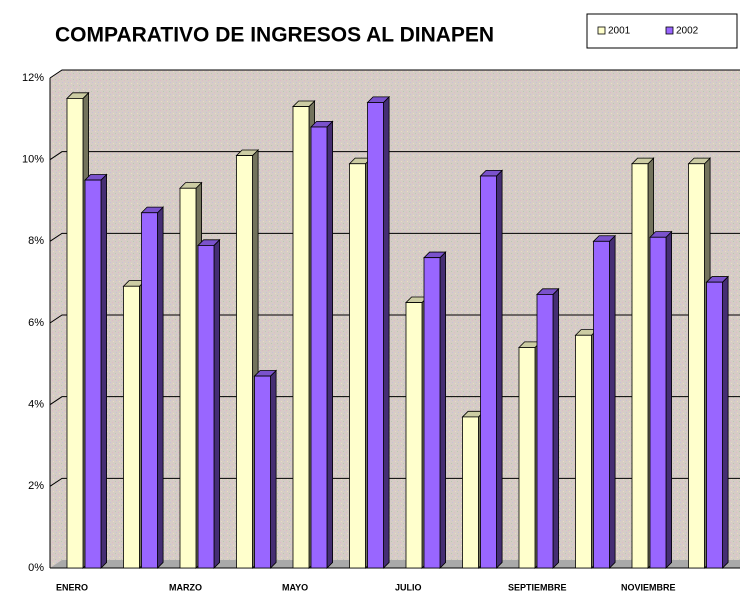 The height and width of the screenshot is (596, 740). What do you see at coordinates (72, 587) in the screenshot?
I see `x-tick-label: ENERO` at bounding box center [72, 587].